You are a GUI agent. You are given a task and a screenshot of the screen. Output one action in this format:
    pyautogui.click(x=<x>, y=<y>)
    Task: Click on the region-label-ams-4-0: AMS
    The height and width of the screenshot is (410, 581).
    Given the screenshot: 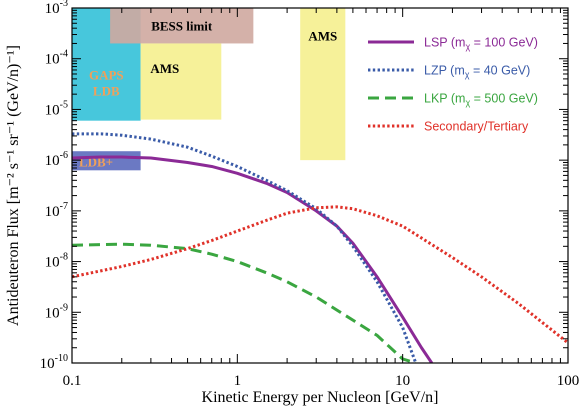 What is the action you would take?
    pyautogui.click(x=322, y=35)
    